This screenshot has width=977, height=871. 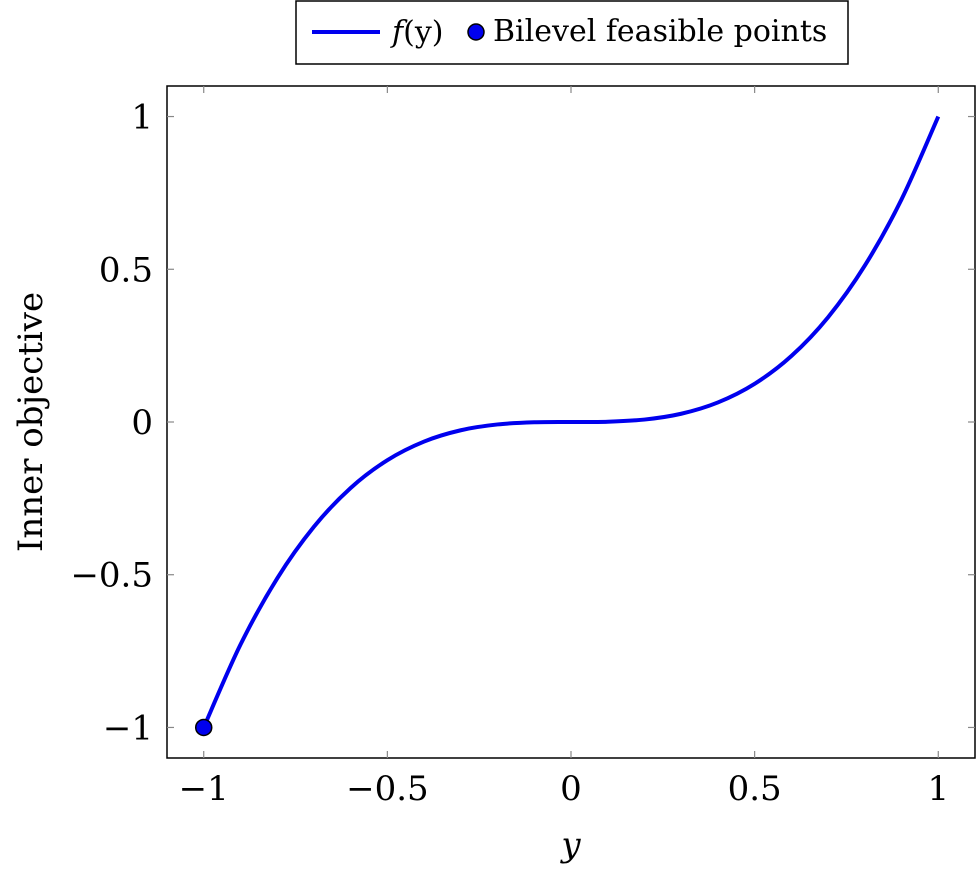 I want to click on y-tick-labels: −1 −0.5 0 0.5 1, so click(x=111, y=423).